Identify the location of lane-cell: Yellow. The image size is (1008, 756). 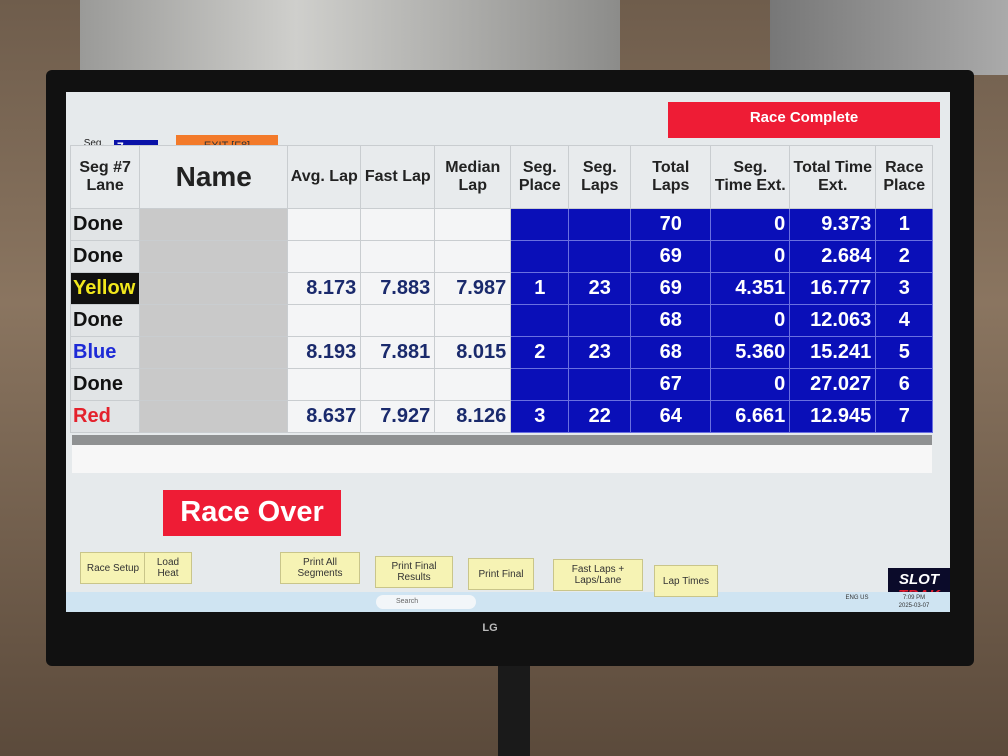
(105, 288).